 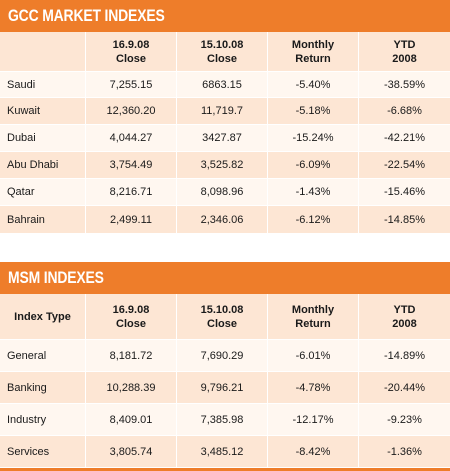 What do you see at coordinates (313, 52) in the screenshot?
I see `gcc-header-monthly-return: Monthly Return` at bounding box center [313, 52].